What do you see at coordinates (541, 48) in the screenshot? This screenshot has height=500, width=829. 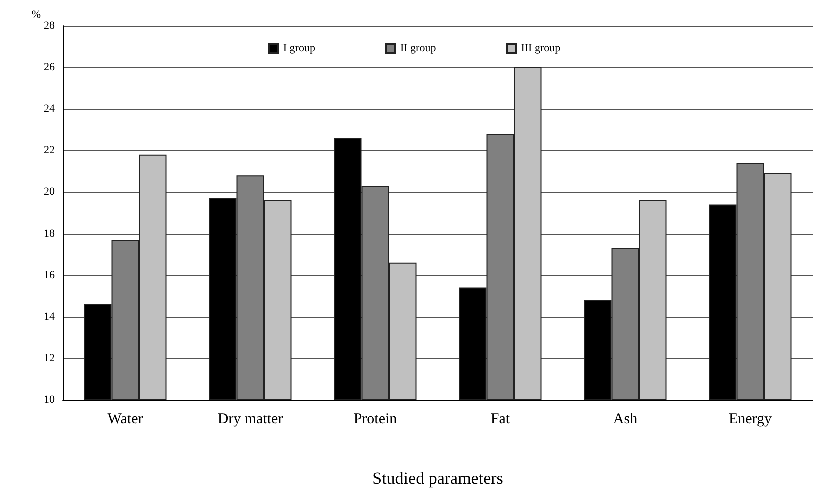 I see `legend-label: III group` at bounding box center [541, 48].